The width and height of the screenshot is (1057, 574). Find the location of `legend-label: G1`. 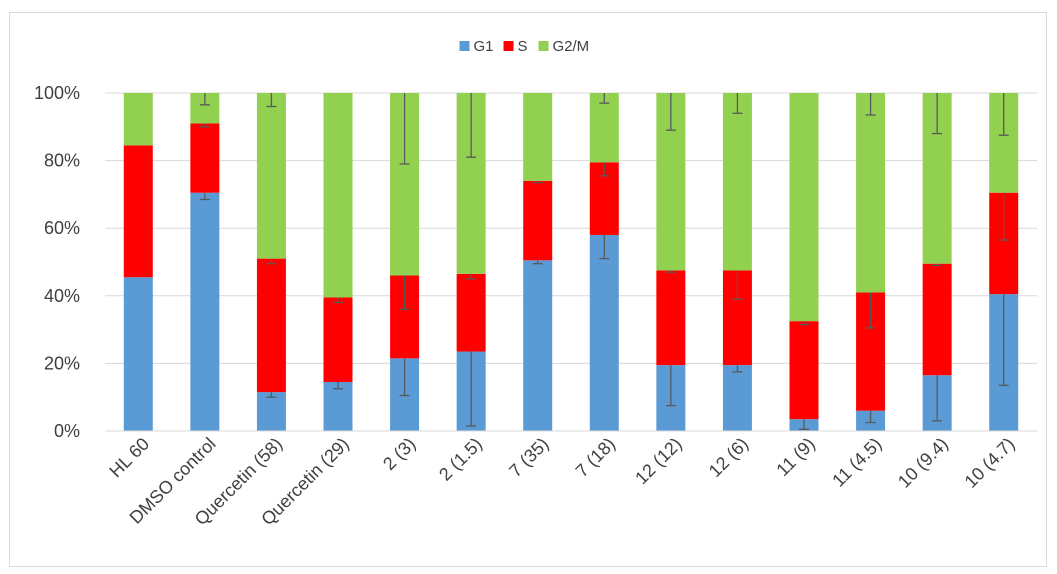

legend-label: G1 is located at coordinates (484, 46).